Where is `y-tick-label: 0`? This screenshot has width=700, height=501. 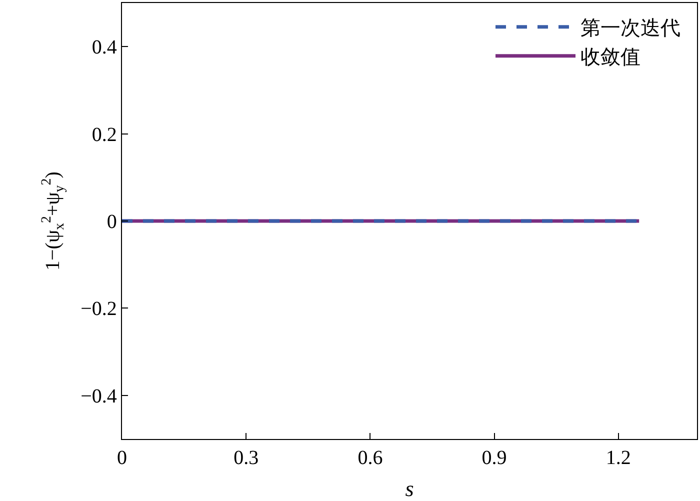
y-tick-label: 0 is located at coordinates (111, 222).